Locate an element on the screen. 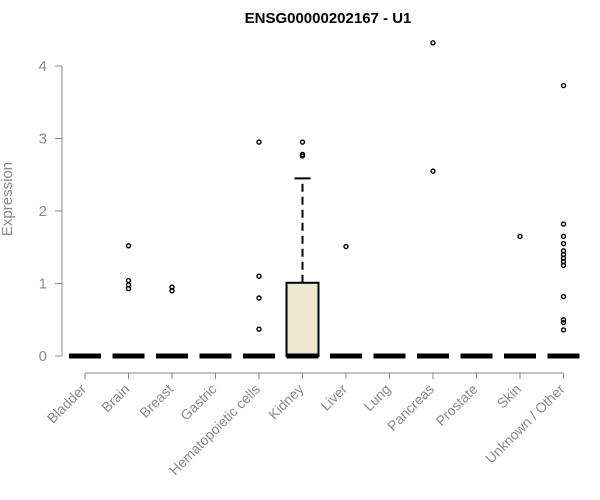 The image size is (600, 500). x-tick-label-8: Pancreas is located at coordinates (410, 407).